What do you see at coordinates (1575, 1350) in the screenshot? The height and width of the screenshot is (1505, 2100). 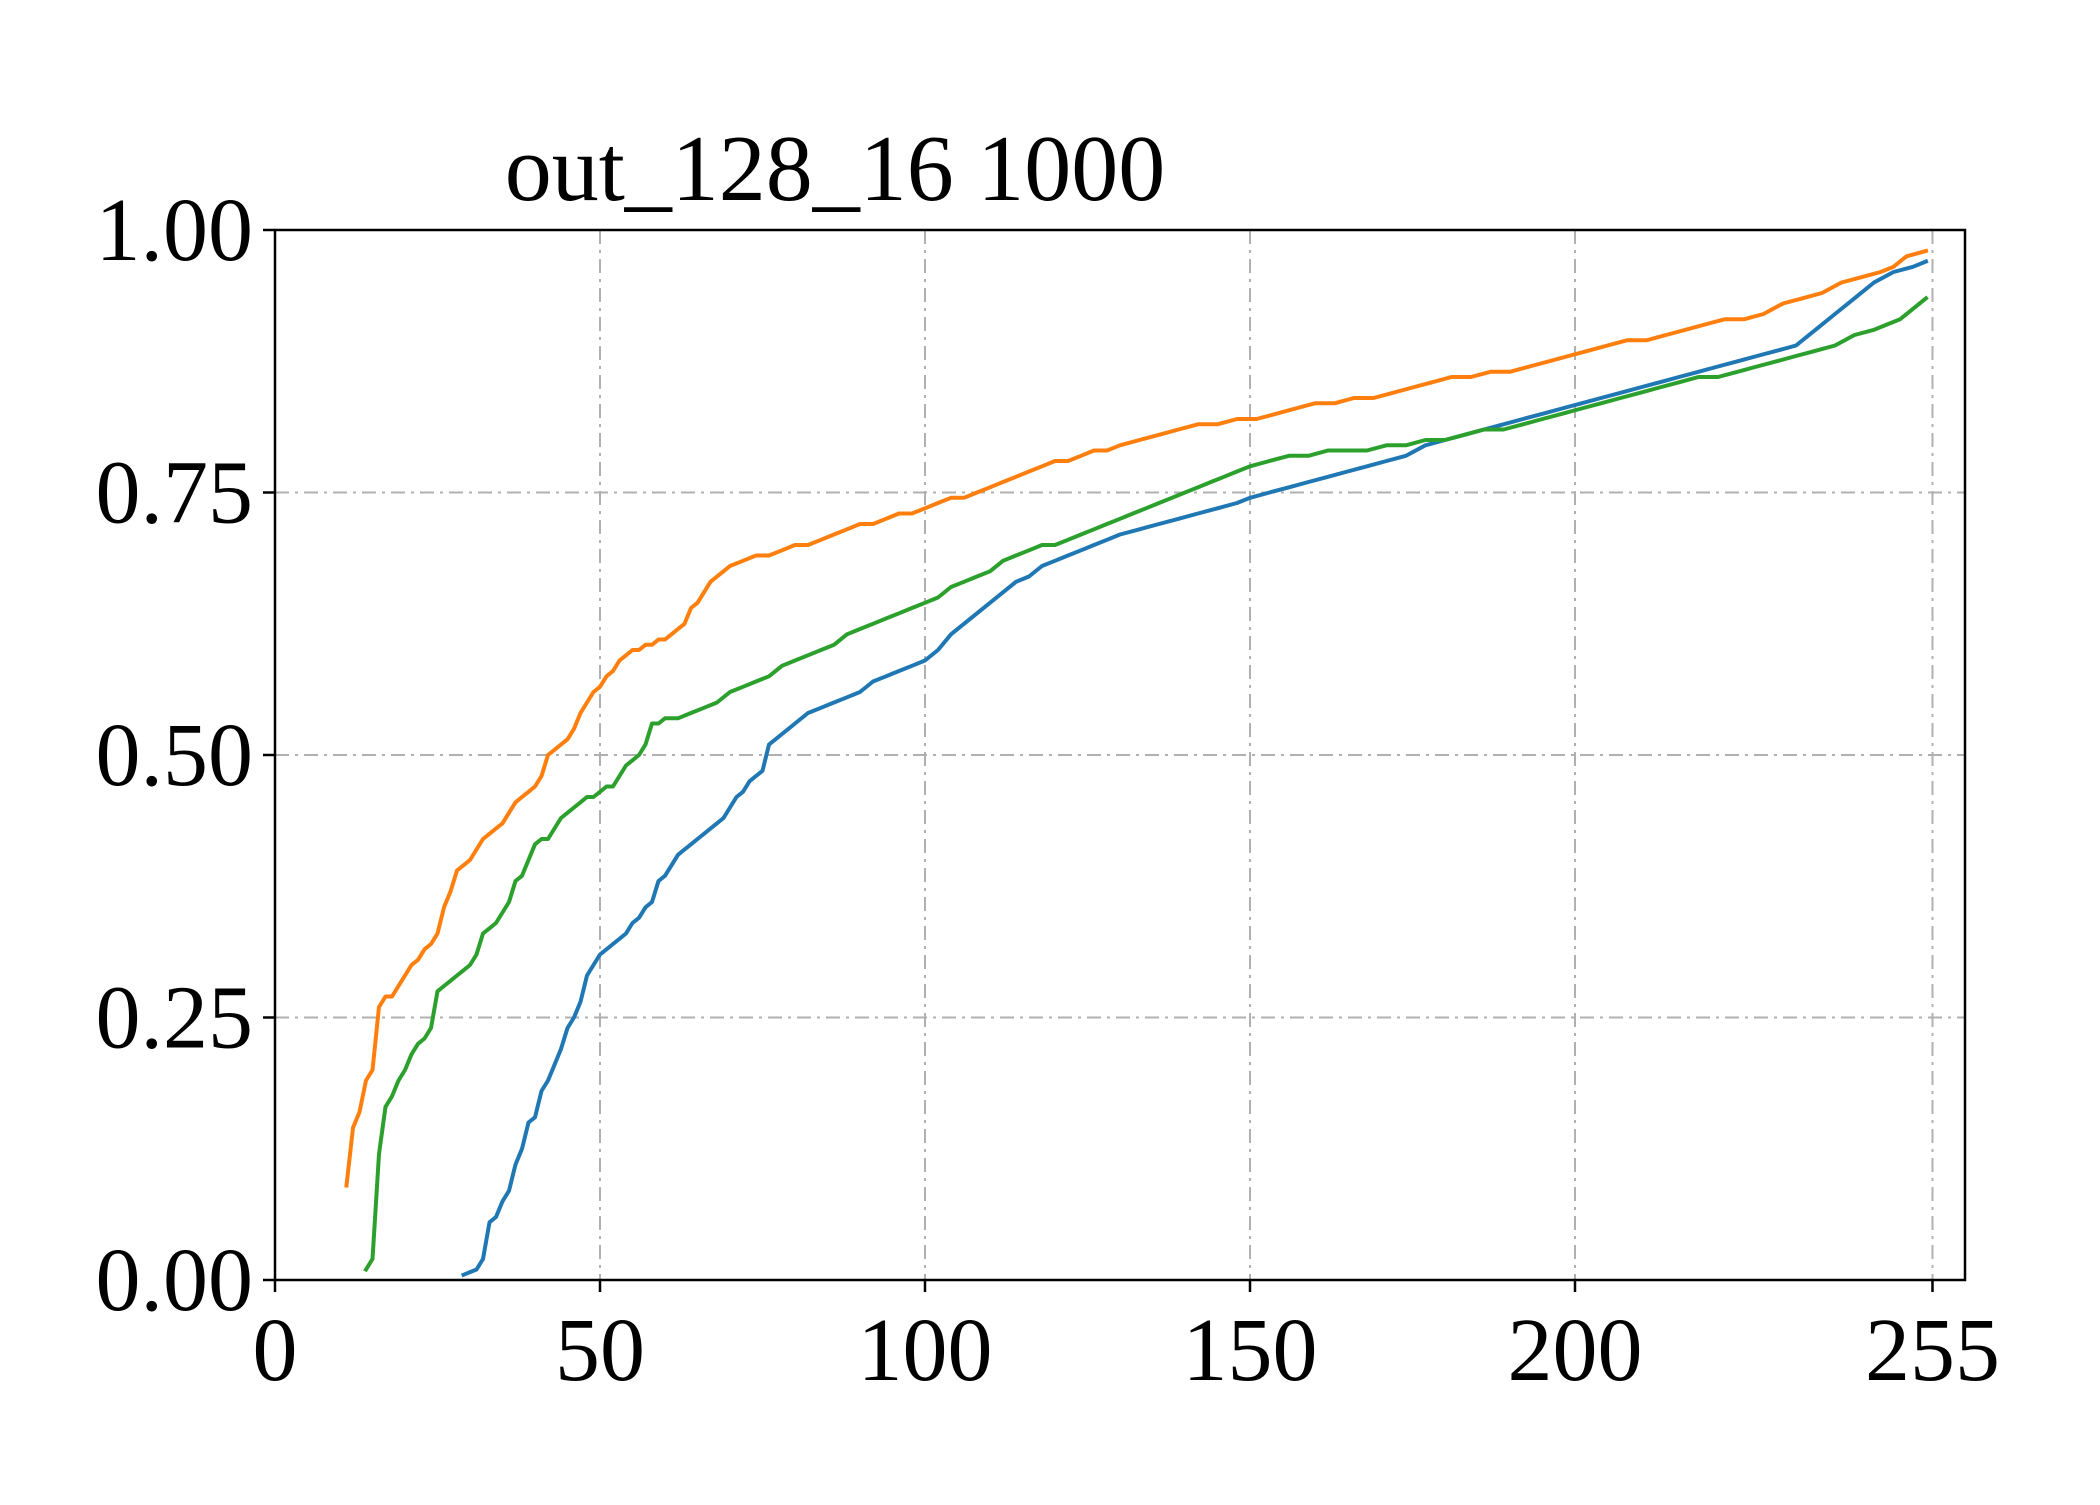 I see `x-tick-label: 200` at bounding box center [1575, 1350].